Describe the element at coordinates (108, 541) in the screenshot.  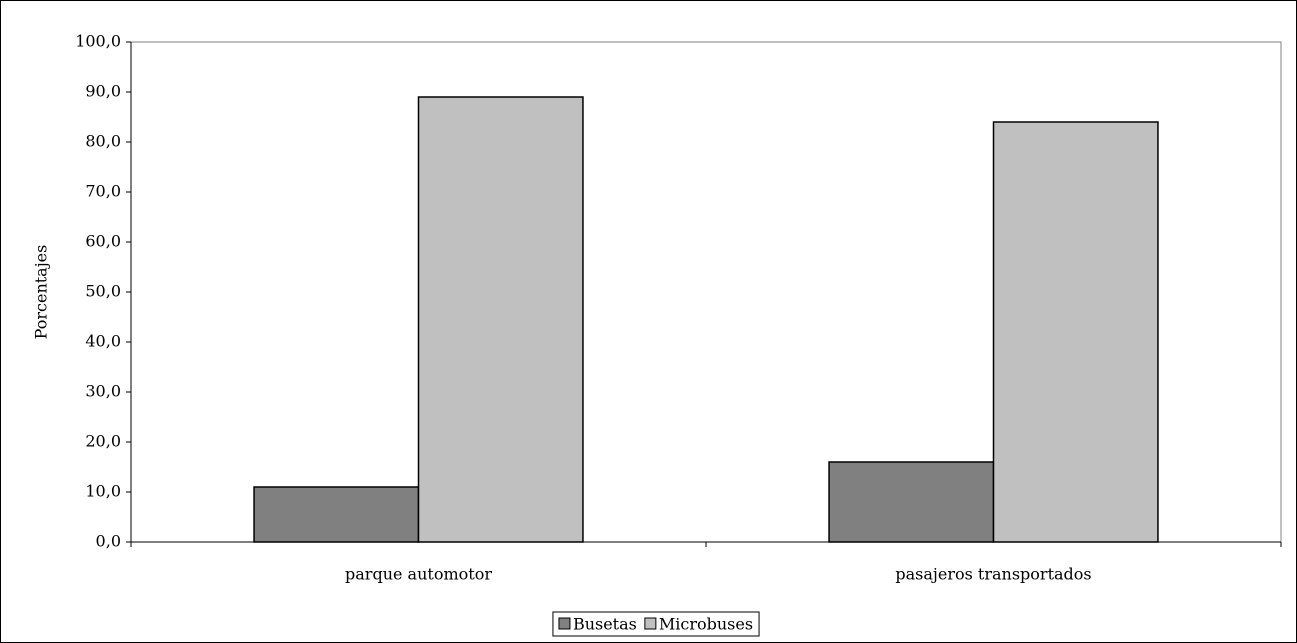
I see `y-tick-label: 0,0` at that location.